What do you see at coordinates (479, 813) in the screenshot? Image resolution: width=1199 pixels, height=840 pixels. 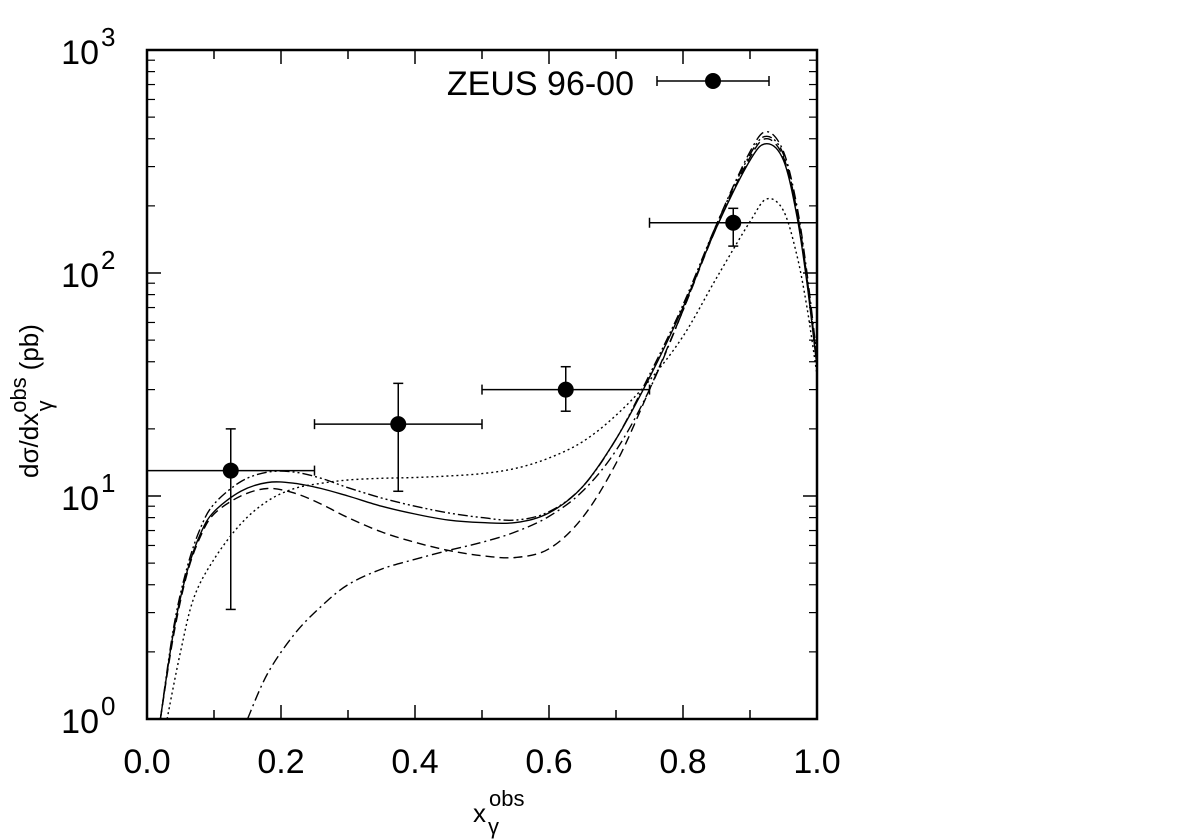 I see `x-axis-title-main: x` at bounding box center [479, 813].